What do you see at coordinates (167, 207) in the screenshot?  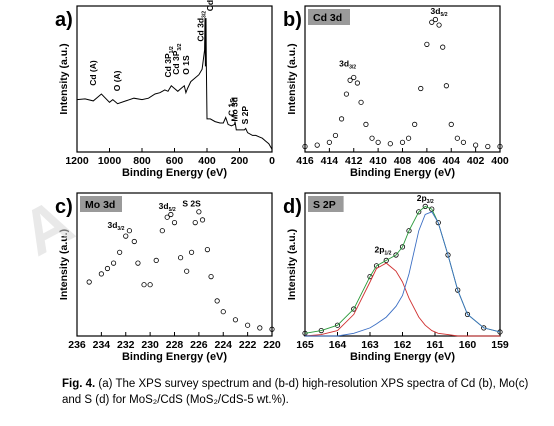 I see `annotation-c: 3d5/2` at bounding box center [167, 207].